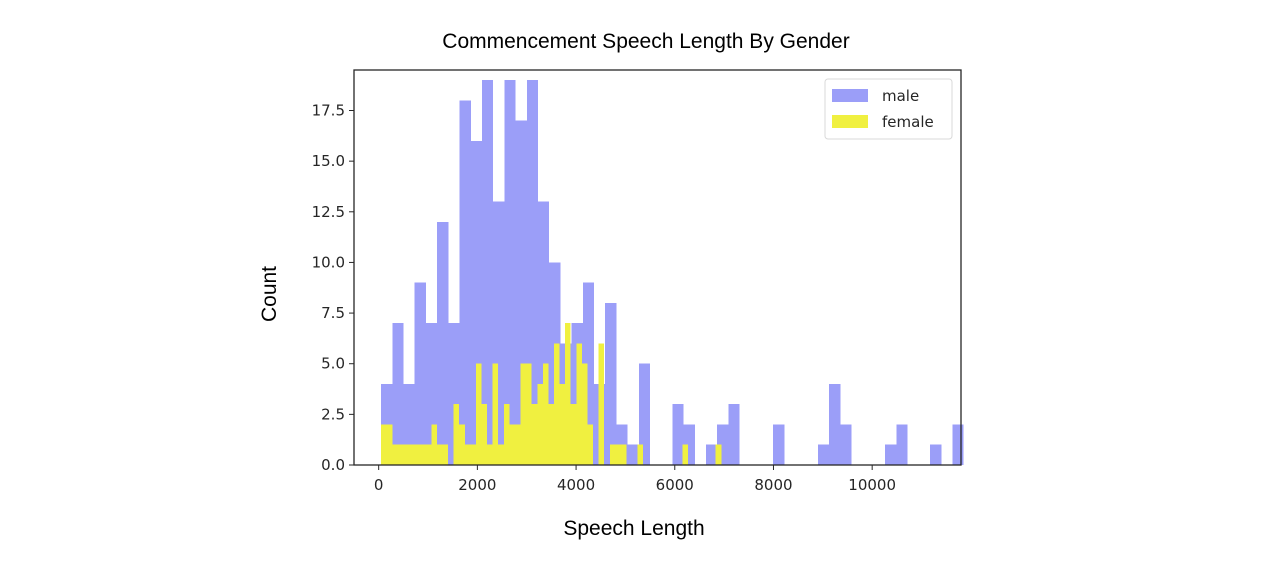  Describe the element at coordinates (645, 41) in the screenshot. I see `chart-title: Commencement Speech Length By Gender` at that location.